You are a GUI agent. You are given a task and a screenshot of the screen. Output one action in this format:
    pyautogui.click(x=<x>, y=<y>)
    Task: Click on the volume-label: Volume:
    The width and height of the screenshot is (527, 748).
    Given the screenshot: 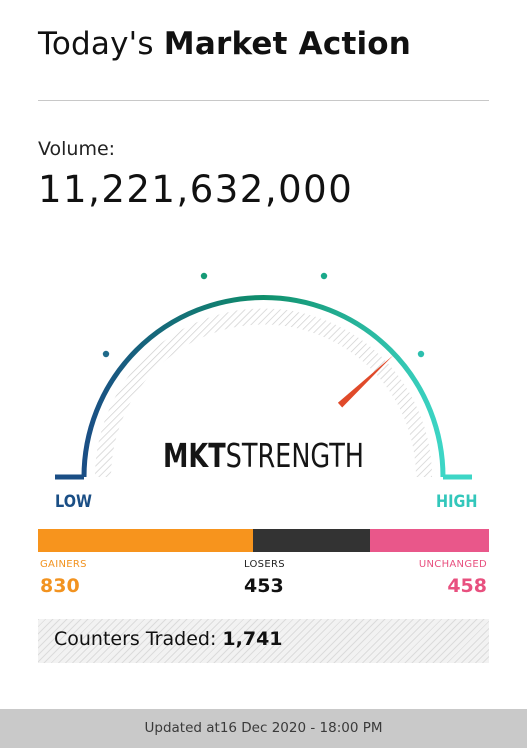 What is the action you would take?
    pyautogui.click(x=77, y=149)
    